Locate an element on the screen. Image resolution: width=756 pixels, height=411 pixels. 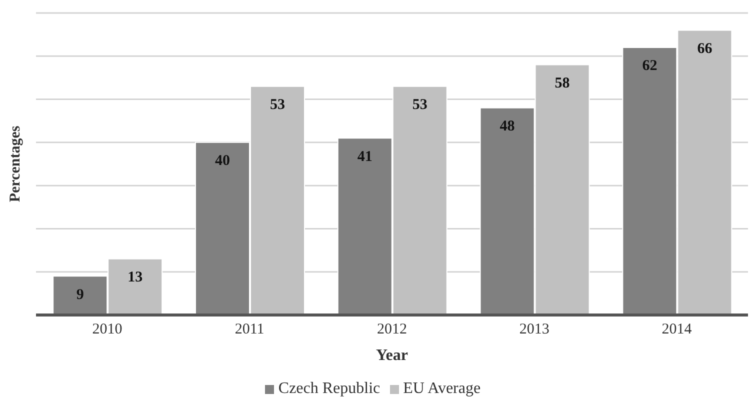
data-label: 62 is located at coordinates (650, 66).